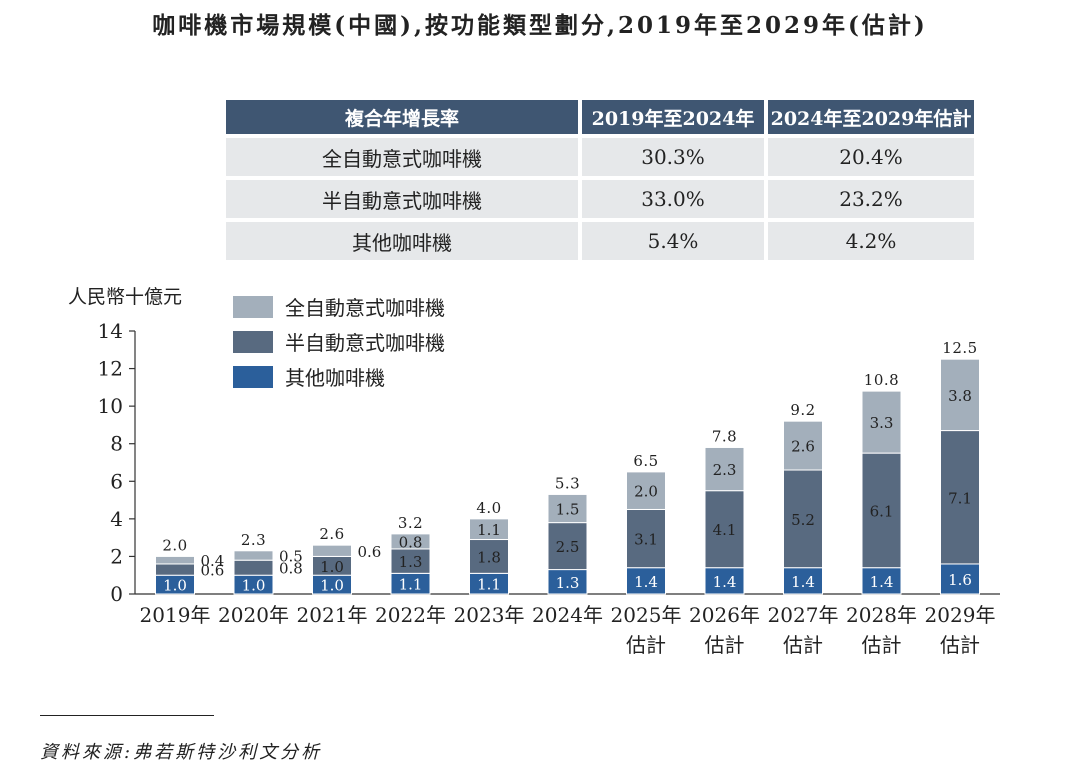 The height and width of the screenshot is (777, 1080). What do you see at coordinates (489, 615) in the screenshot?
I see `x-tick-label: 2023年` at bounding box center [489, 615].